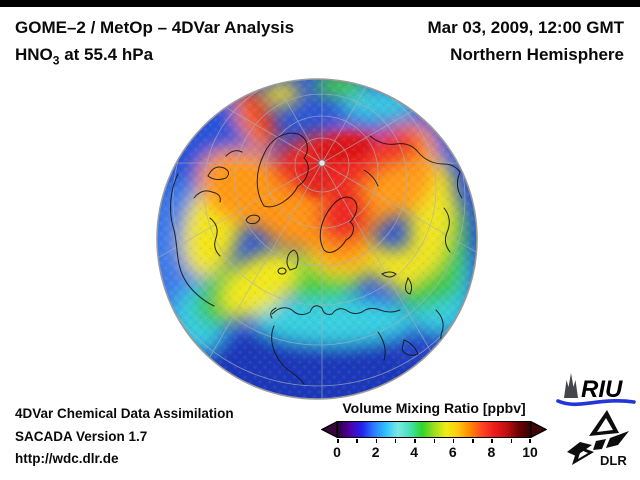 The width and height of the screenshot is (640, 480). I want to click on riu-logo: RIU, so click(596, 390).